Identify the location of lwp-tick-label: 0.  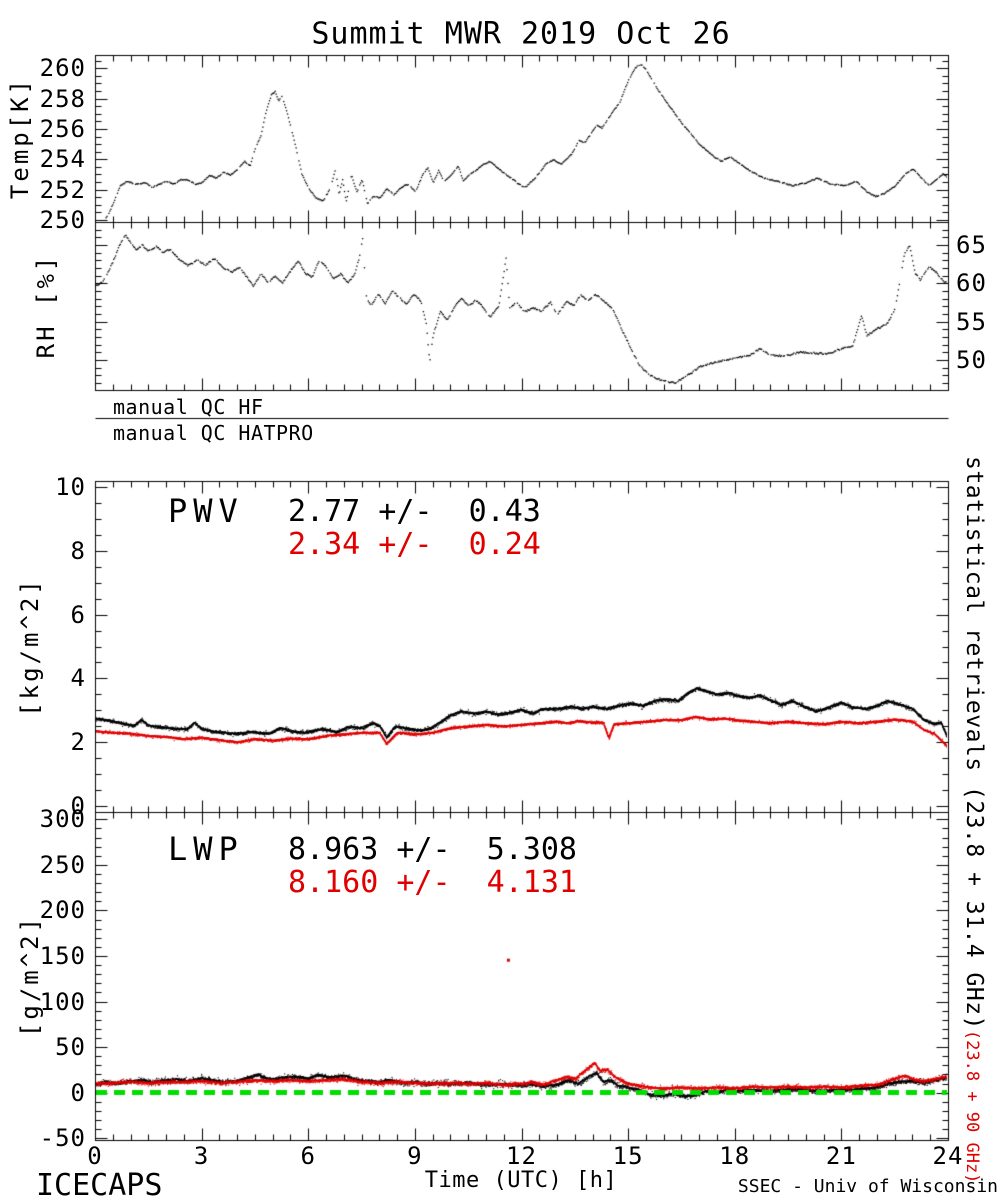
(78, 1092).